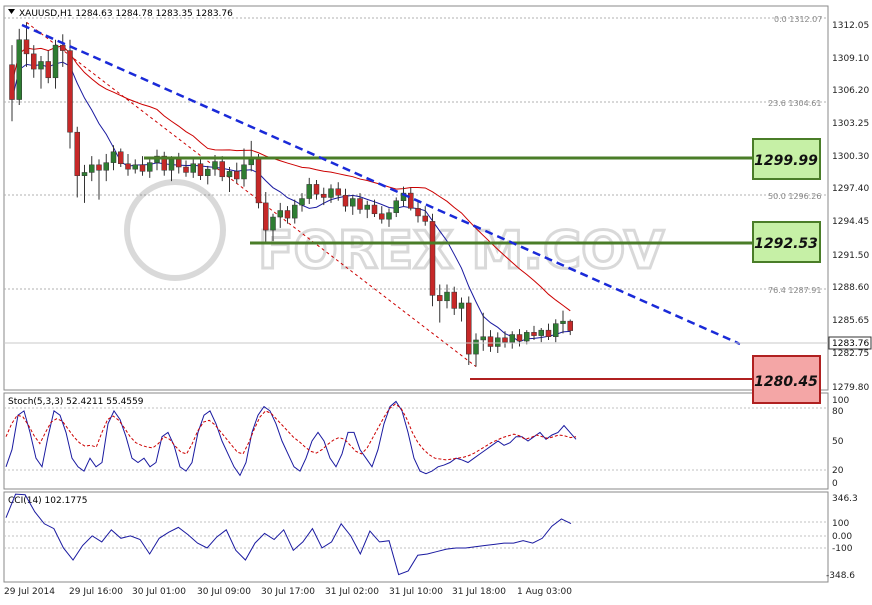 Image resolution: width=872 pixels, height=605 pixels. I want to click on cci-tick: 100, so click(840, 524).